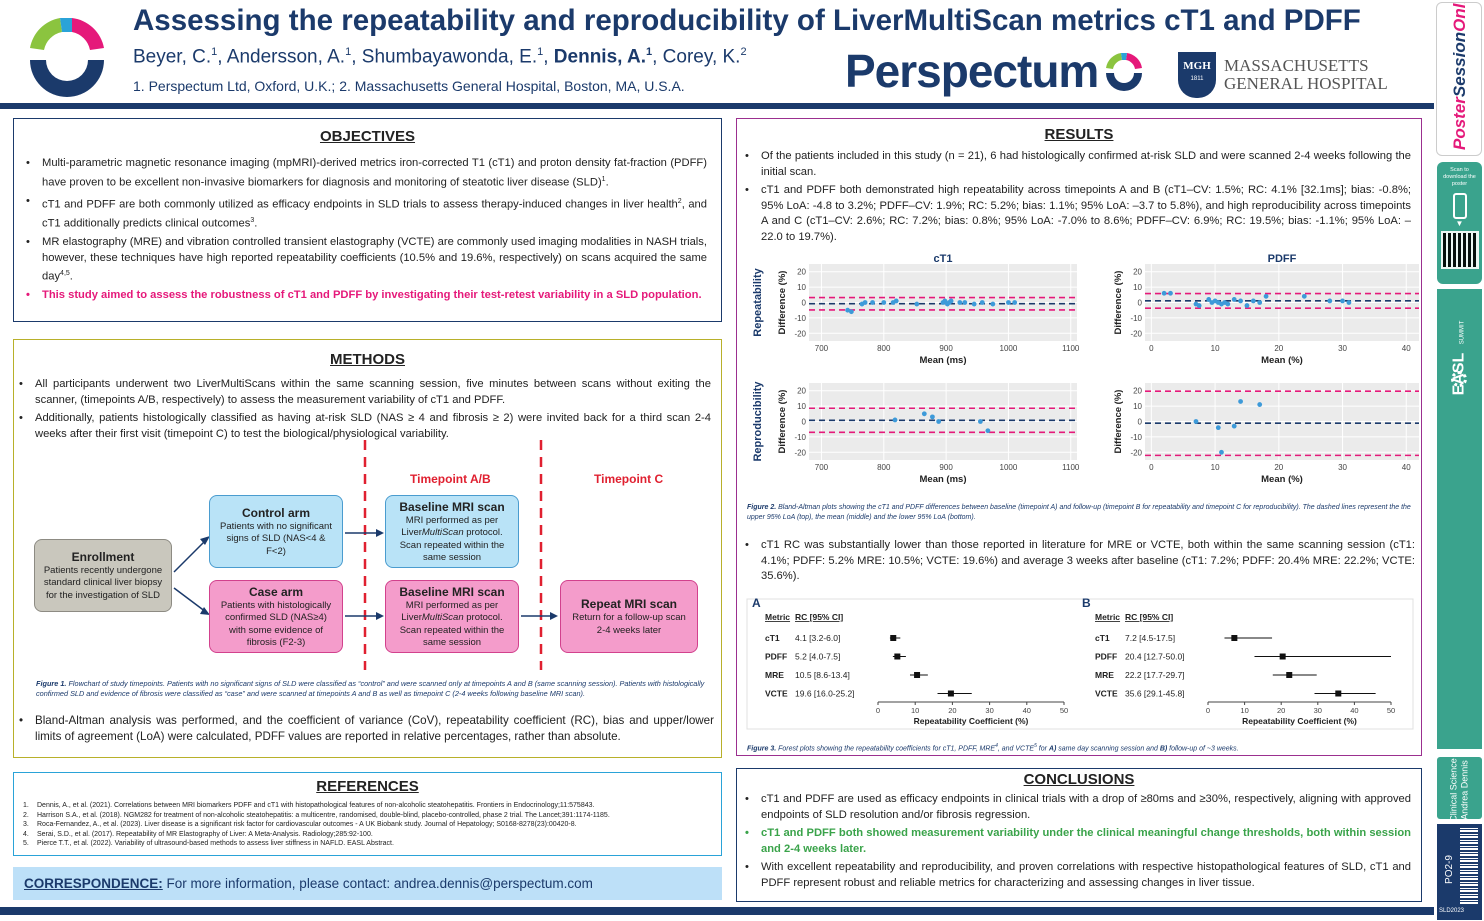  I want to click on barcode, so click(1469, 866).